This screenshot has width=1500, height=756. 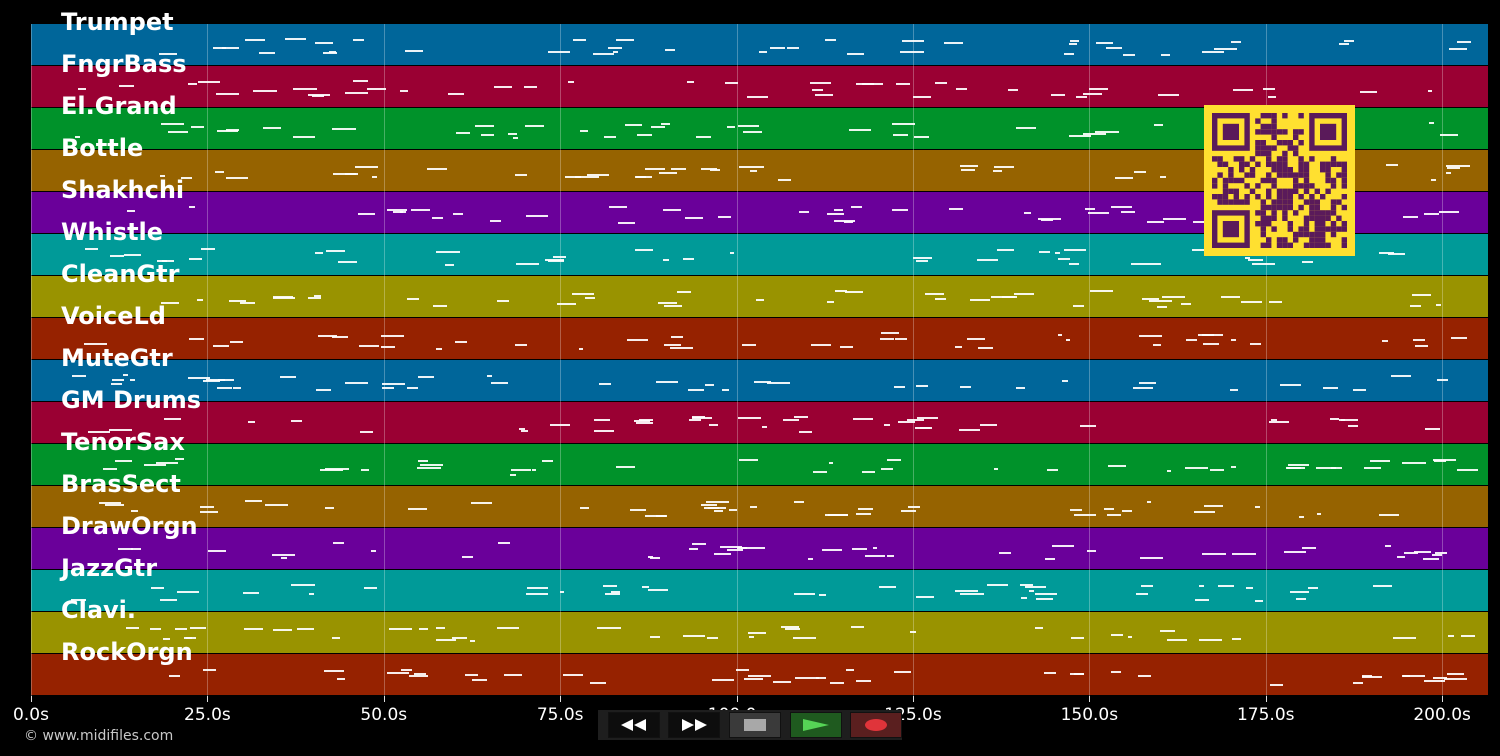 What do you see at coordinates (634, 725) in the screenshot?
I see `rewind-button` at bounding box center [634, 725].